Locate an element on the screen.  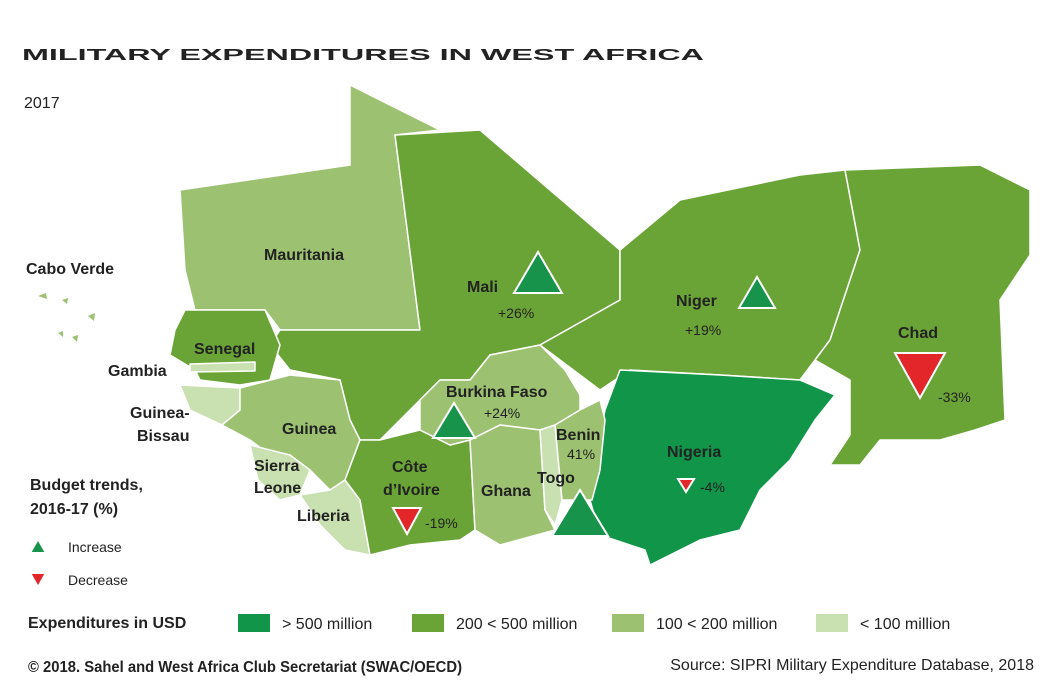
legend-decrease-icon is located at coordinates (38, 581).